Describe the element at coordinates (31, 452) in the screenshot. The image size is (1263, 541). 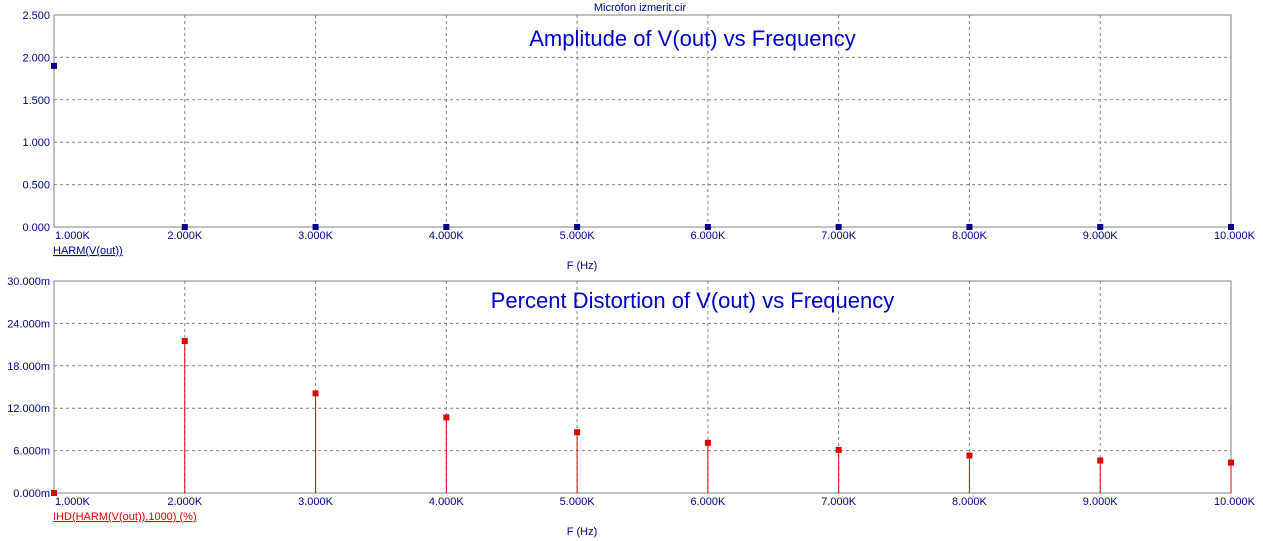
I see `y-tick-label: 6.000m` at that location.